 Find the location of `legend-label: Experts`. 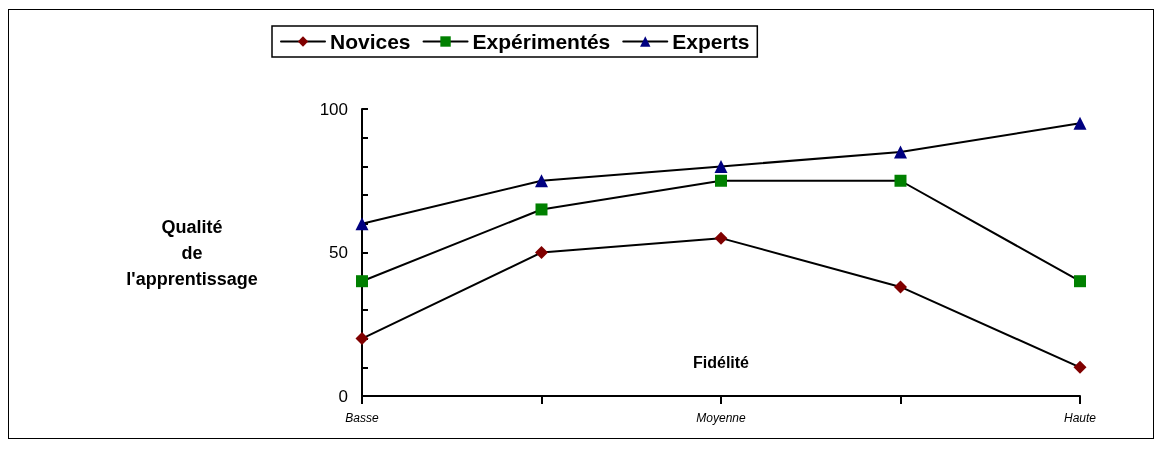

legend-label: Experts is located at coordinates (711, 41).